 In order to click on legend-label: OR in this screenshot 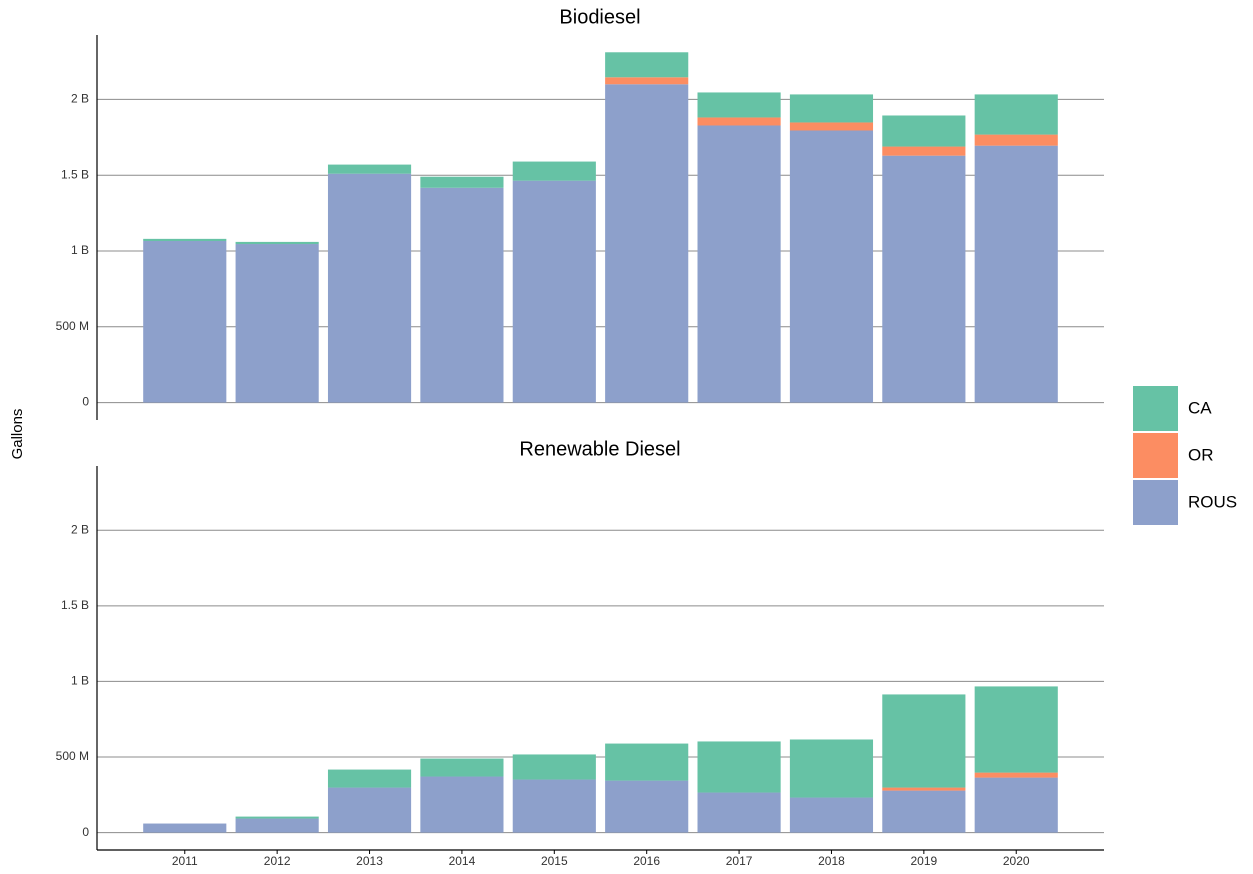, I will do `click(1201, 454)`.